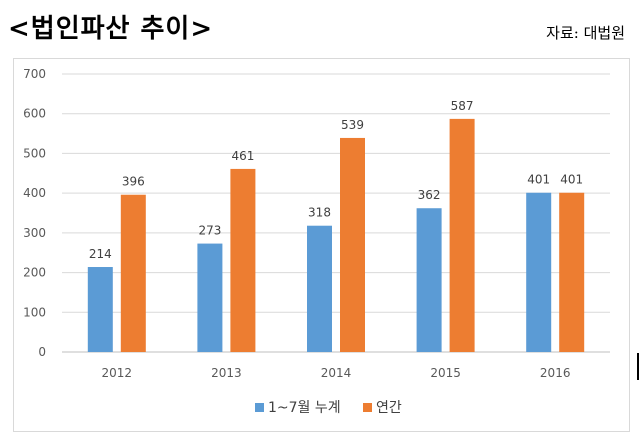  What do you see at coordinates (429, 195) in the screenshot?
I see `data-label: 362` at bounding box center [429, 195].